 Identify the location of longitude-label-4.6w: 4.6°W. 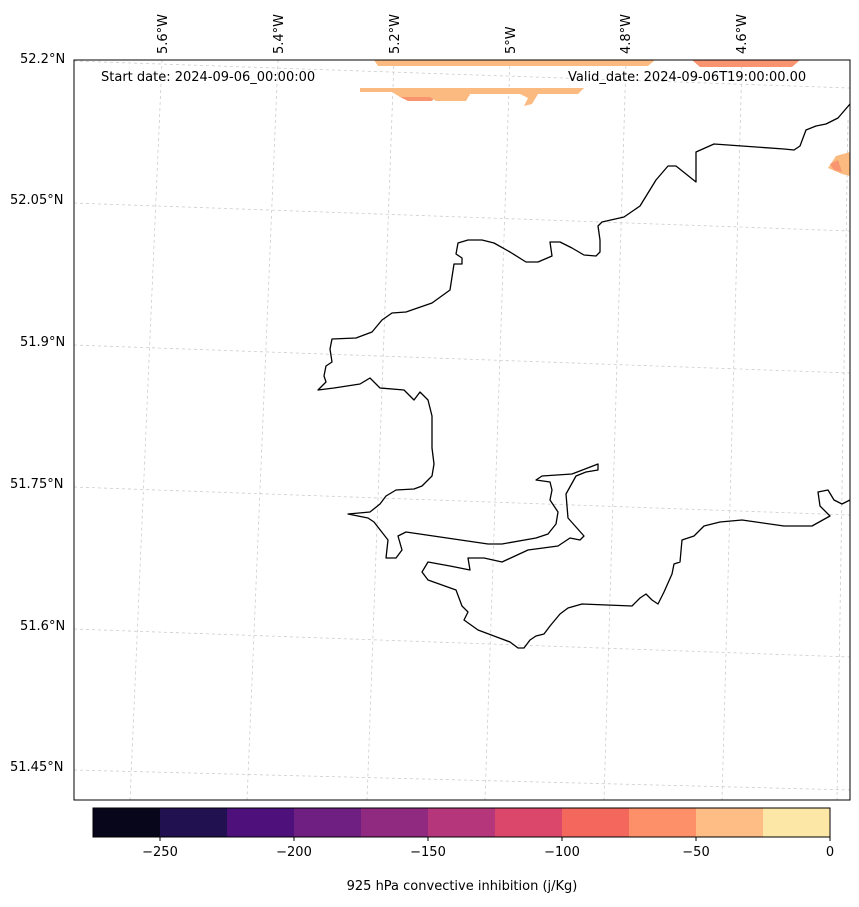
(742, 33).